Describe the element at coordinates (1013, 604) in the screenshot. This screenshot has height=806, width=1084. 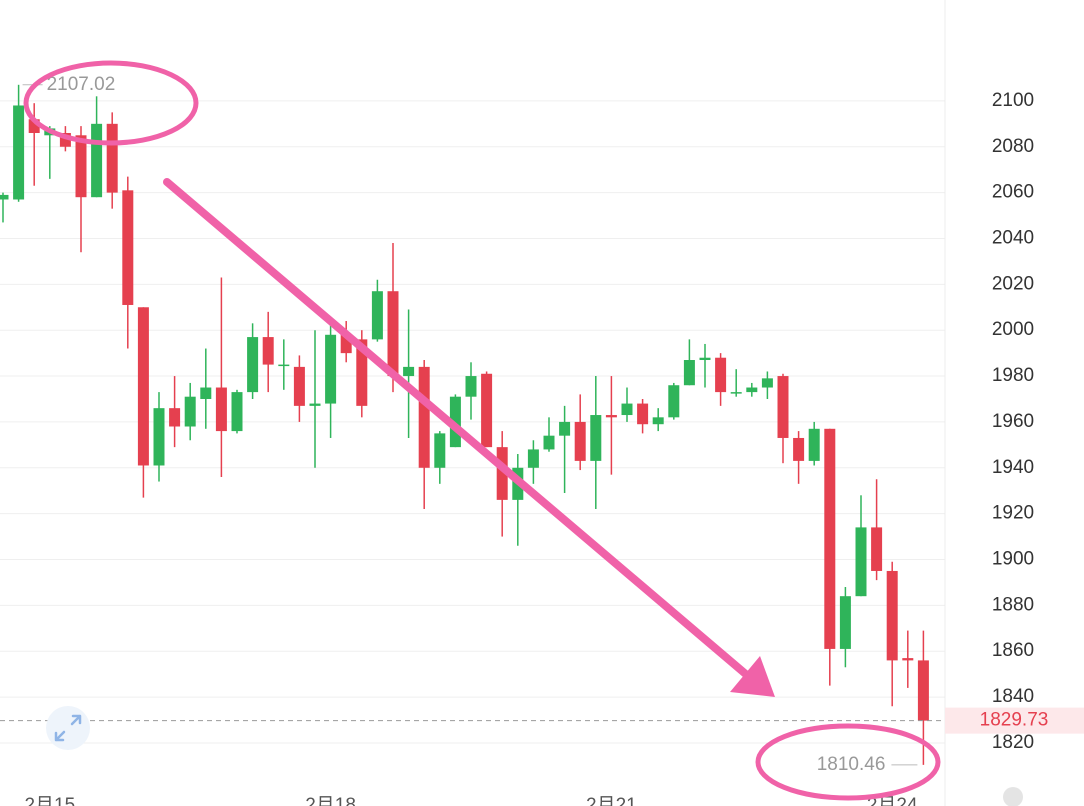
I see `y-tick-label: 1880` at that location.